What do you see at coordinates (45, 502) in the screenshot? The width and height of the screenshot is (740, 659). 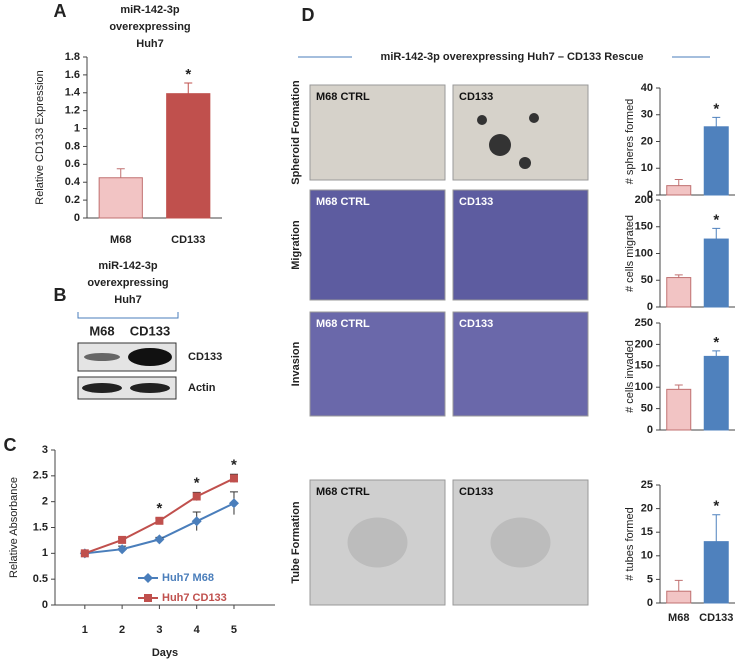 I see `y-tick-label: 2` at bounding box center [45, 502].